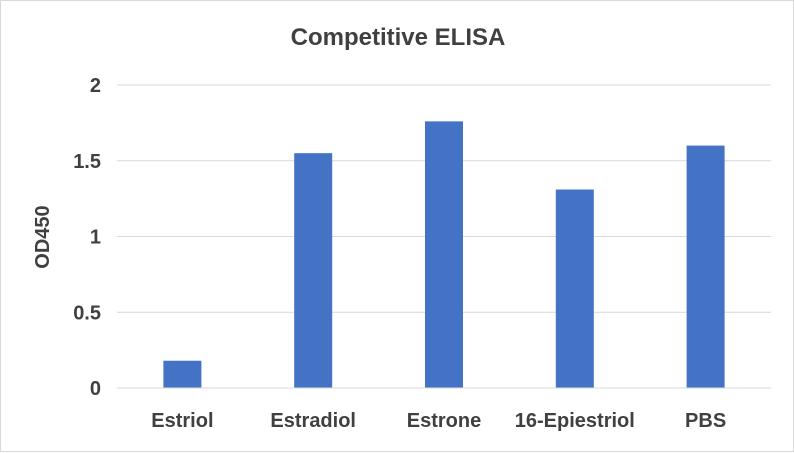  Describe the element at coordinates (575, 421) in the screenshot. I see `x-tick-label: 16-Epiestriol` at that location.